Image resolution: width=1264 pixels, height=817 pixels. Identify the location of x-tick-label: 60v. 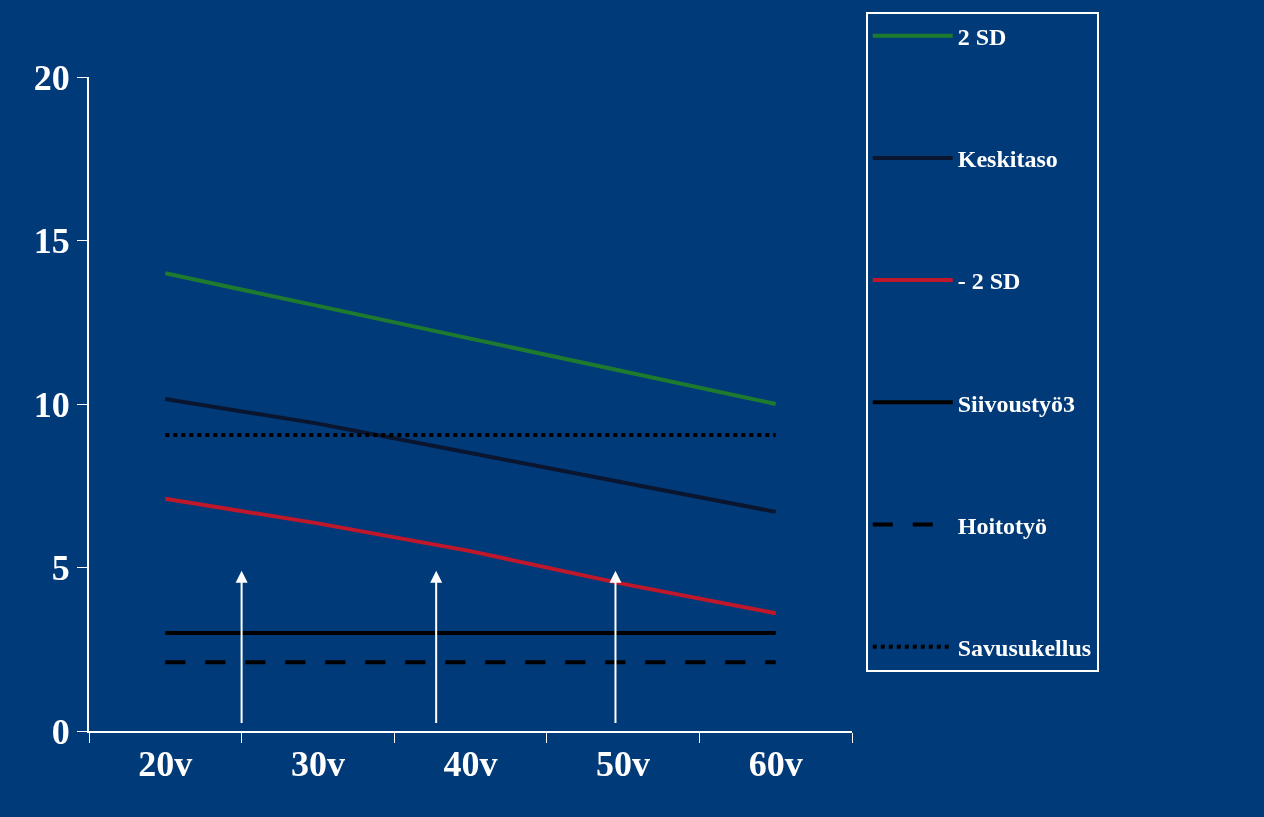
(775, 764).